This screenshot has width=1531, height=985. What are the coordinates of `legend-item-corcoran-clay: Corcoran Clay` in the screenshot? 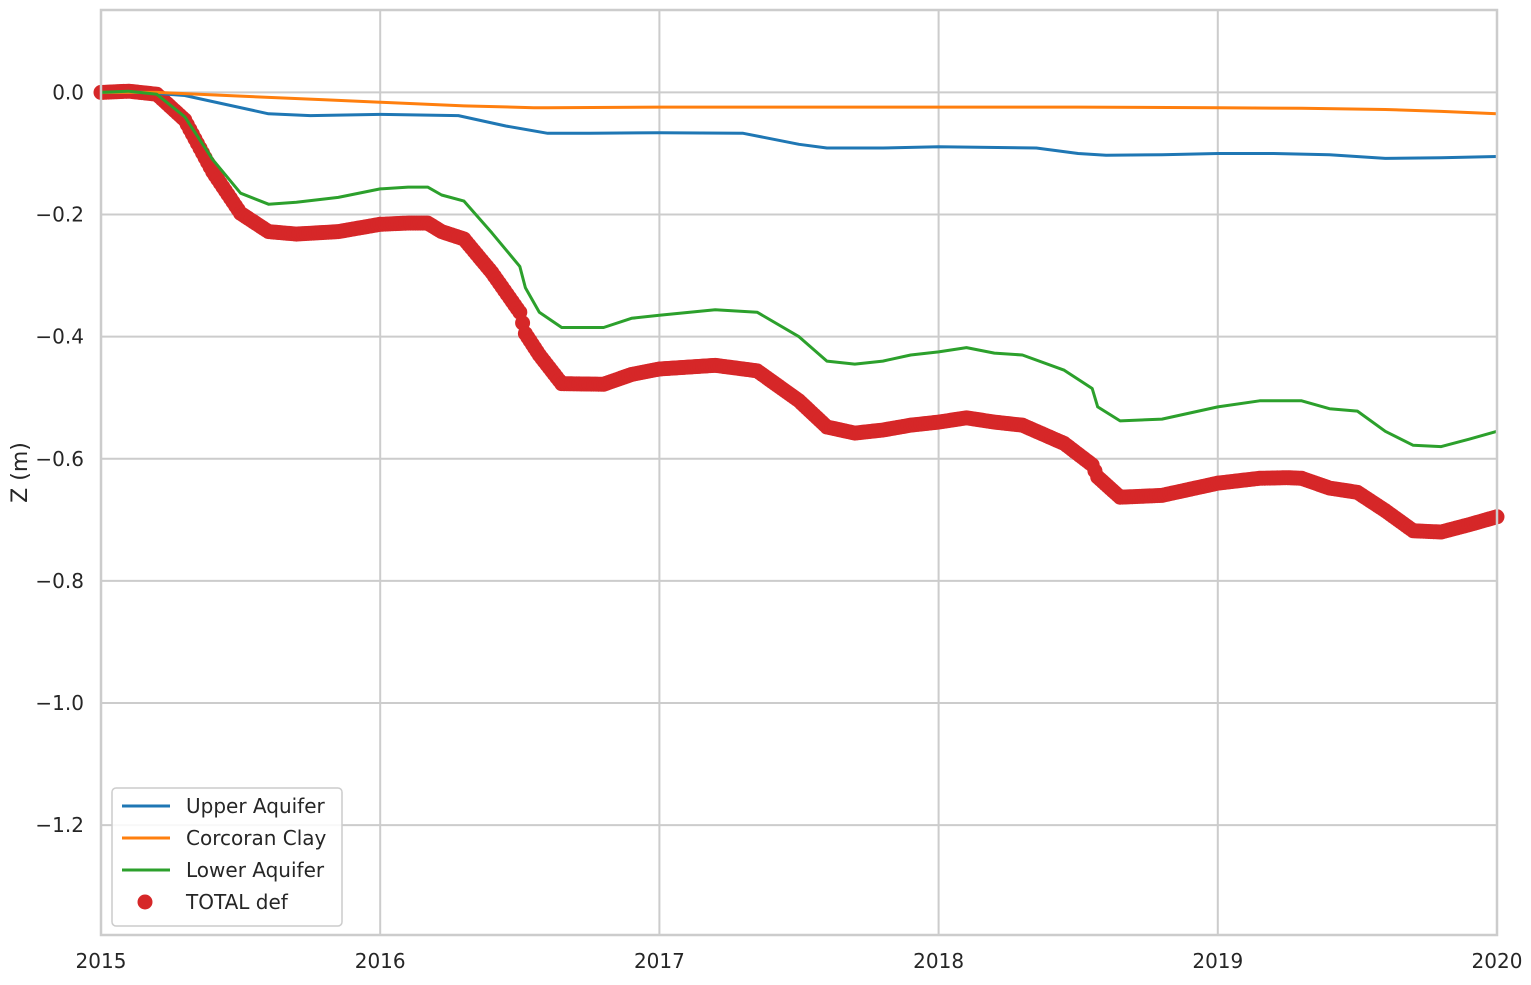 It's located at (224, 838).